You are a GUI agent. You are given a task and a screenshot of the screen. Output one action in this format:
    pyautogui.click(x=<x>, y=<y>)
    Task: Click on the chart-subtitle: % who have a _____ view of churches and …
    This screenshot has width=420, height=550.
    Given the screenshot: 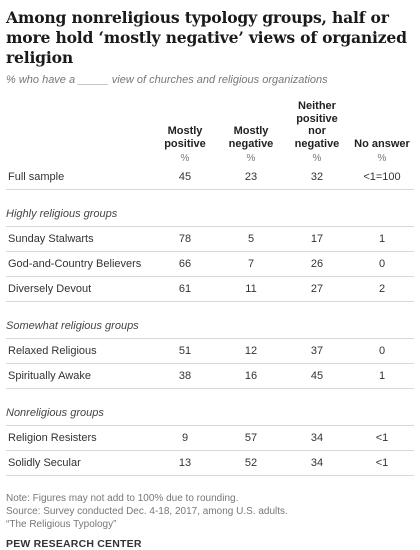 What is the action you would take?
    pyautogui.click(x=167, y=80)
    